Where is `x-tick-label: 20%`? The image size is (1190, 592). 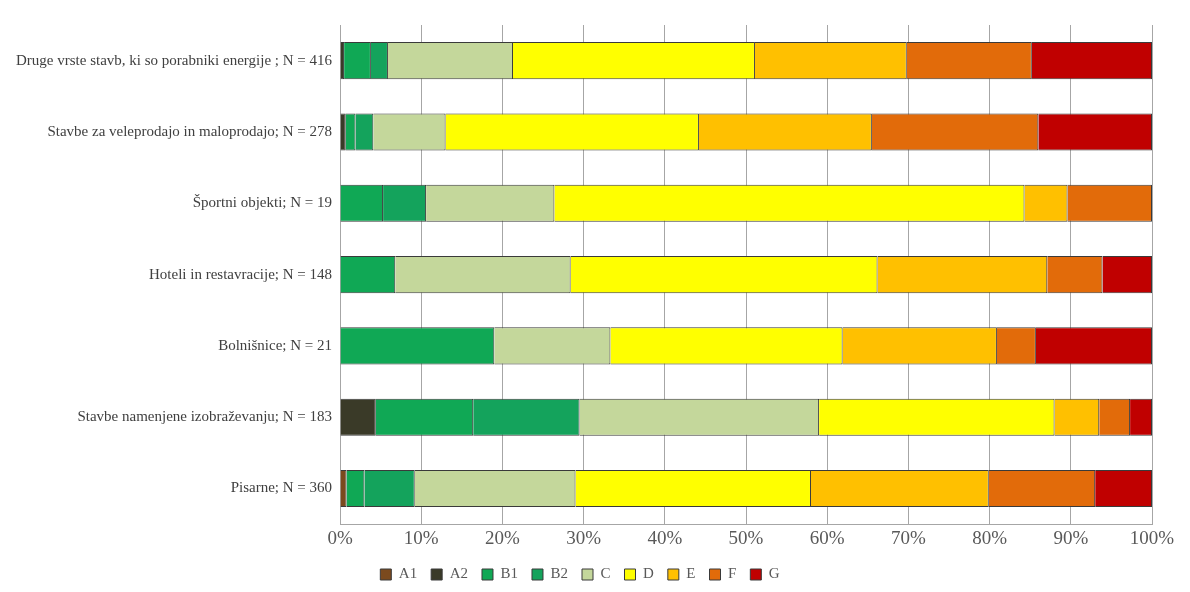 x-tick-label: 20% is located at coordinates (503, 537).